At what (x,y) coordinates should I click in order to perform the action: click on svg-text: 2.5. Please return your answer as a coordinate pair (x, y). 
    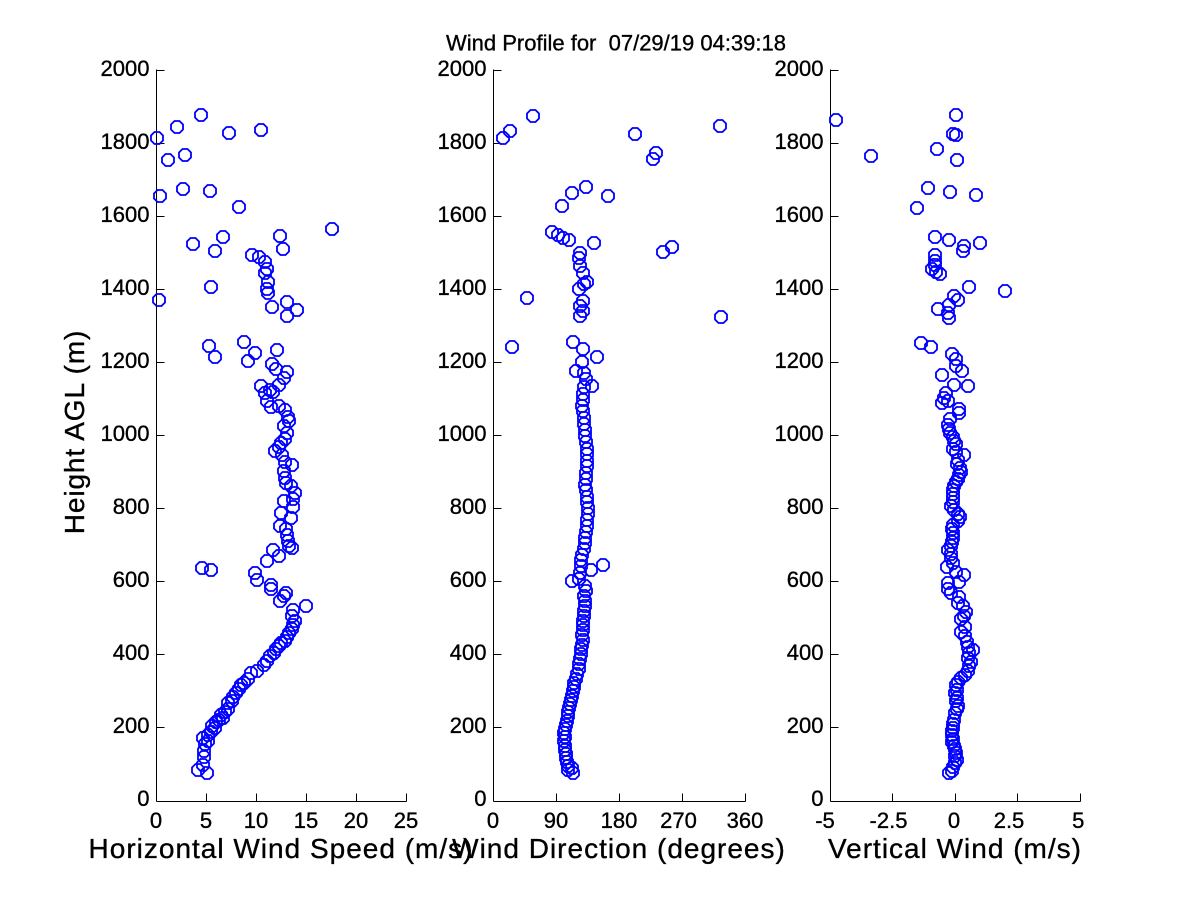
    Looking at the image, I should click on (1009, 820).